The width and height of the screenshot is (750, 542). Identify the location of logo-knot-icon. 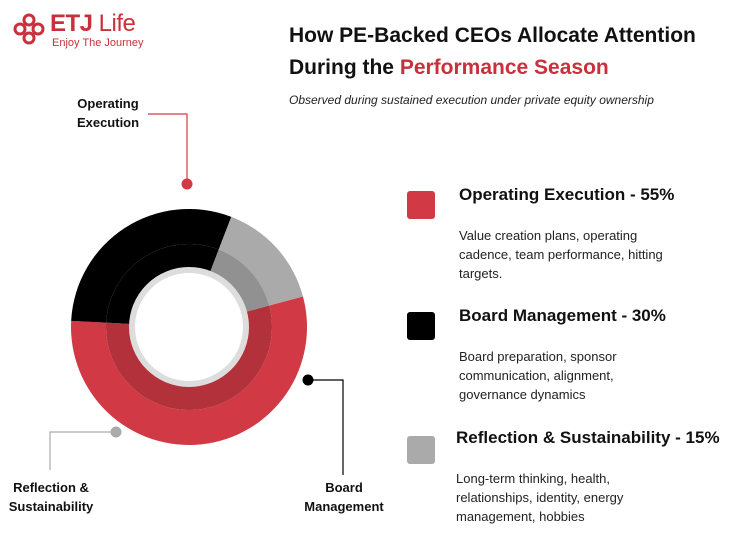
(29, 29).